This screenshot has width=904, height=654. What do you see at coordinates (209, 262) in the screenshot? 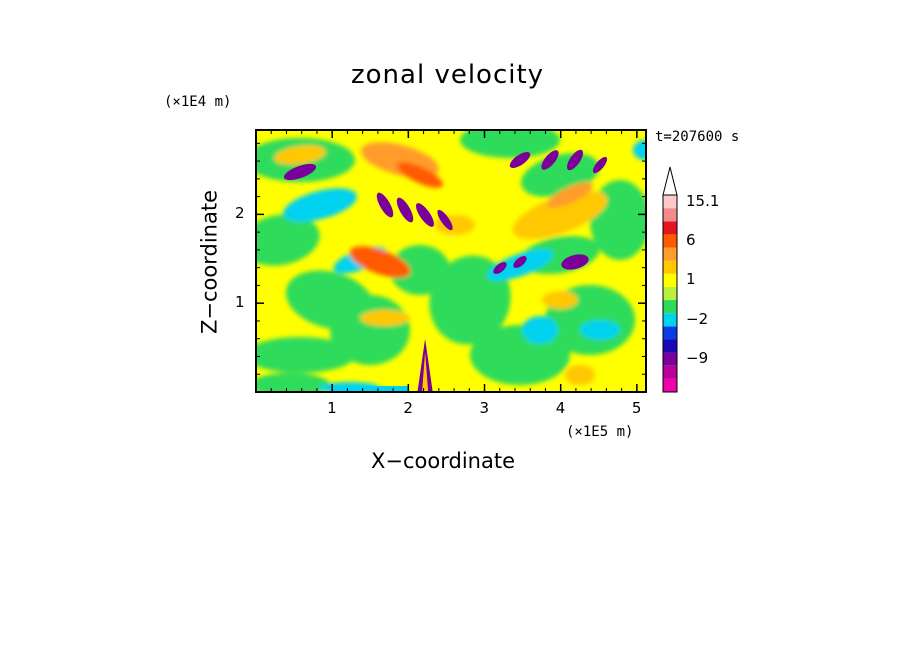
I see `y-axis-title: Z−coordinate` at bounding box center [209, 262].